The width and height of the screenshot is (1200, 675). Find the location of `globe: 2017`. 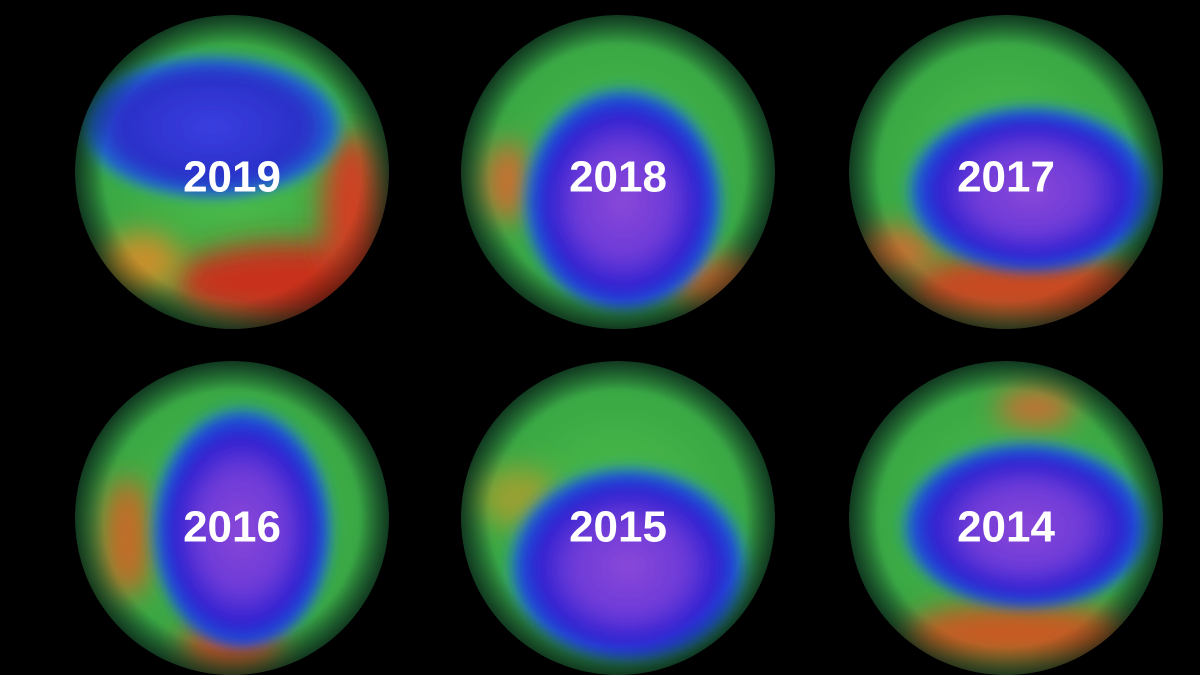

globe: 2017 is located at coordinates (1006, 172).